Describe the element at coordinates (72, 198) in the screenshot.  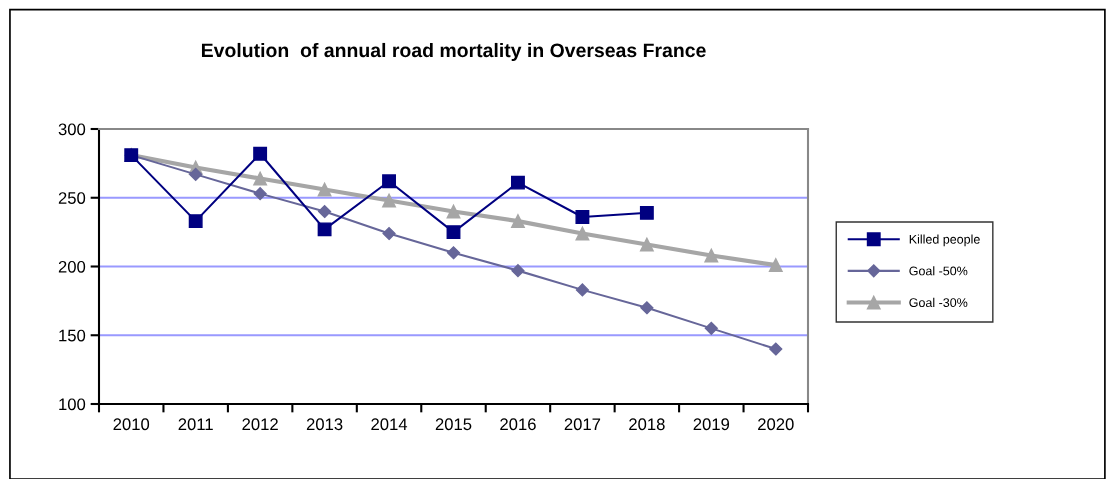
I see `y-tick-label: 250` at that location.